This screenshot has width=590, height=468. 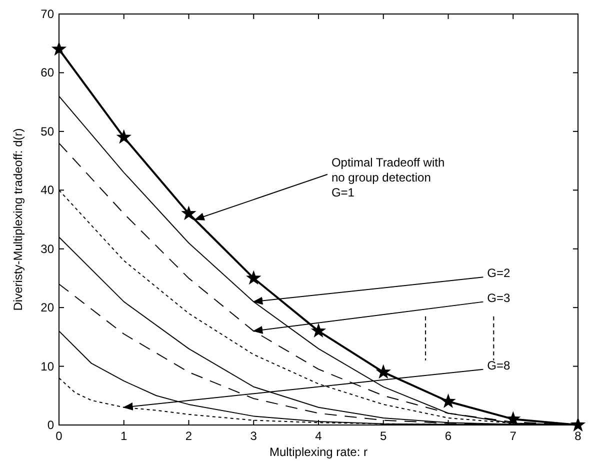 I want to click on x-axis-title: Multiplexing rate: r, so click(x=318, y=452).